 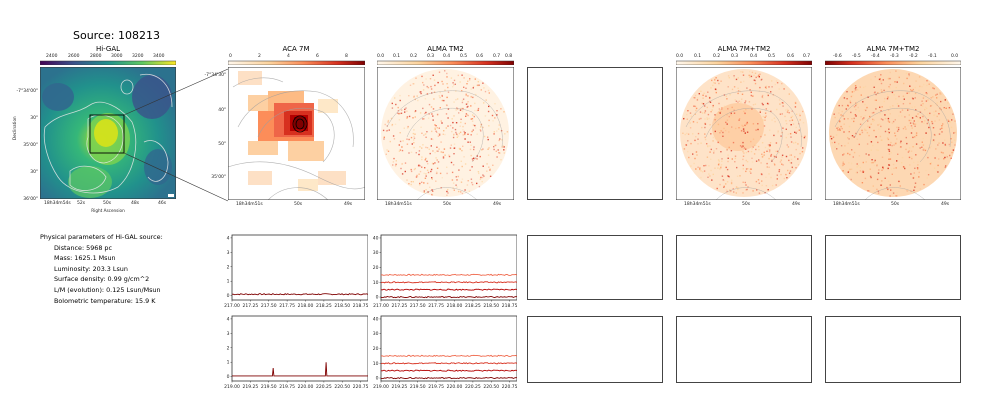 What do you see at coordinates (473, 387) in the screenshot?
I see `xtick-label: 220.25` at bounding box center [473, 387].